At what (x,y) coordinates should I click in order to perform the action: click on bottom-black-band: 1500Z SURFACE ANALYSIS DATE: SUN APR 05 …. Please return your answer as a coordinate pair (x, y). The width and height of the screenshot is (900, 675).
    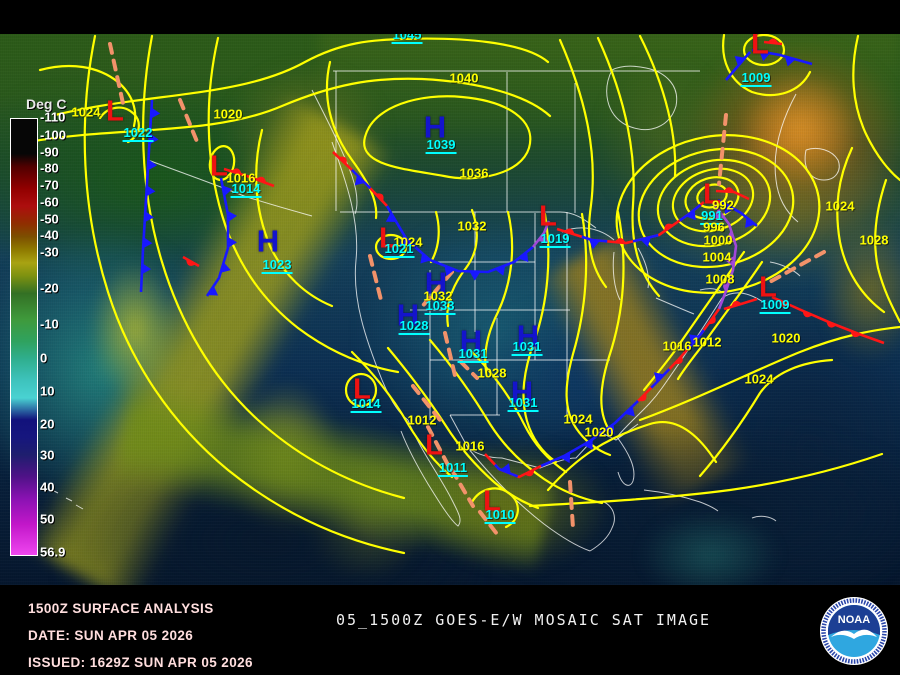
    Looking at the image, I should click on (450, 630).